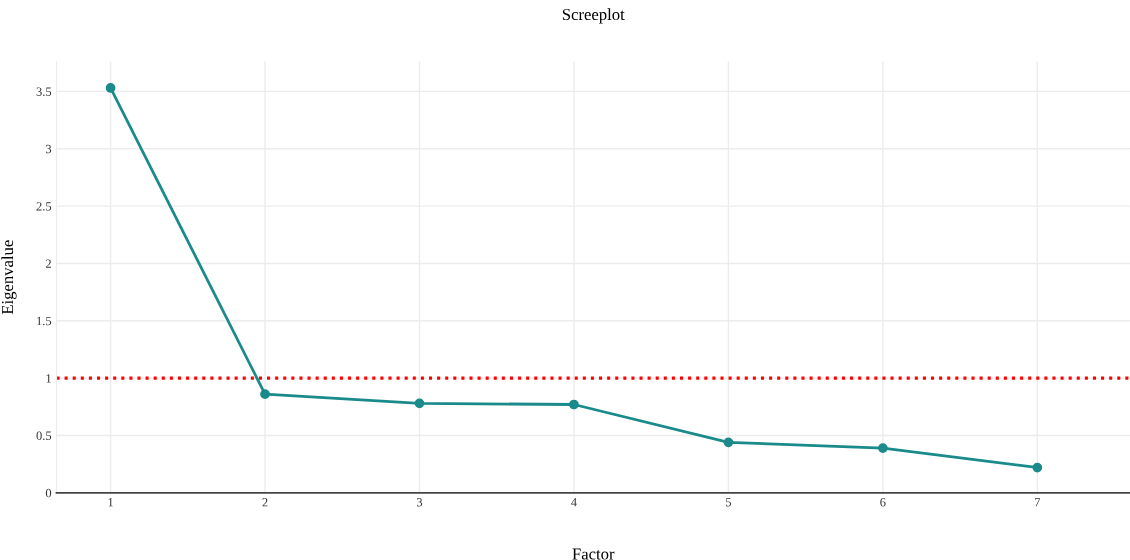  I want to click on y-tick-label: 1, so click(48, 378).